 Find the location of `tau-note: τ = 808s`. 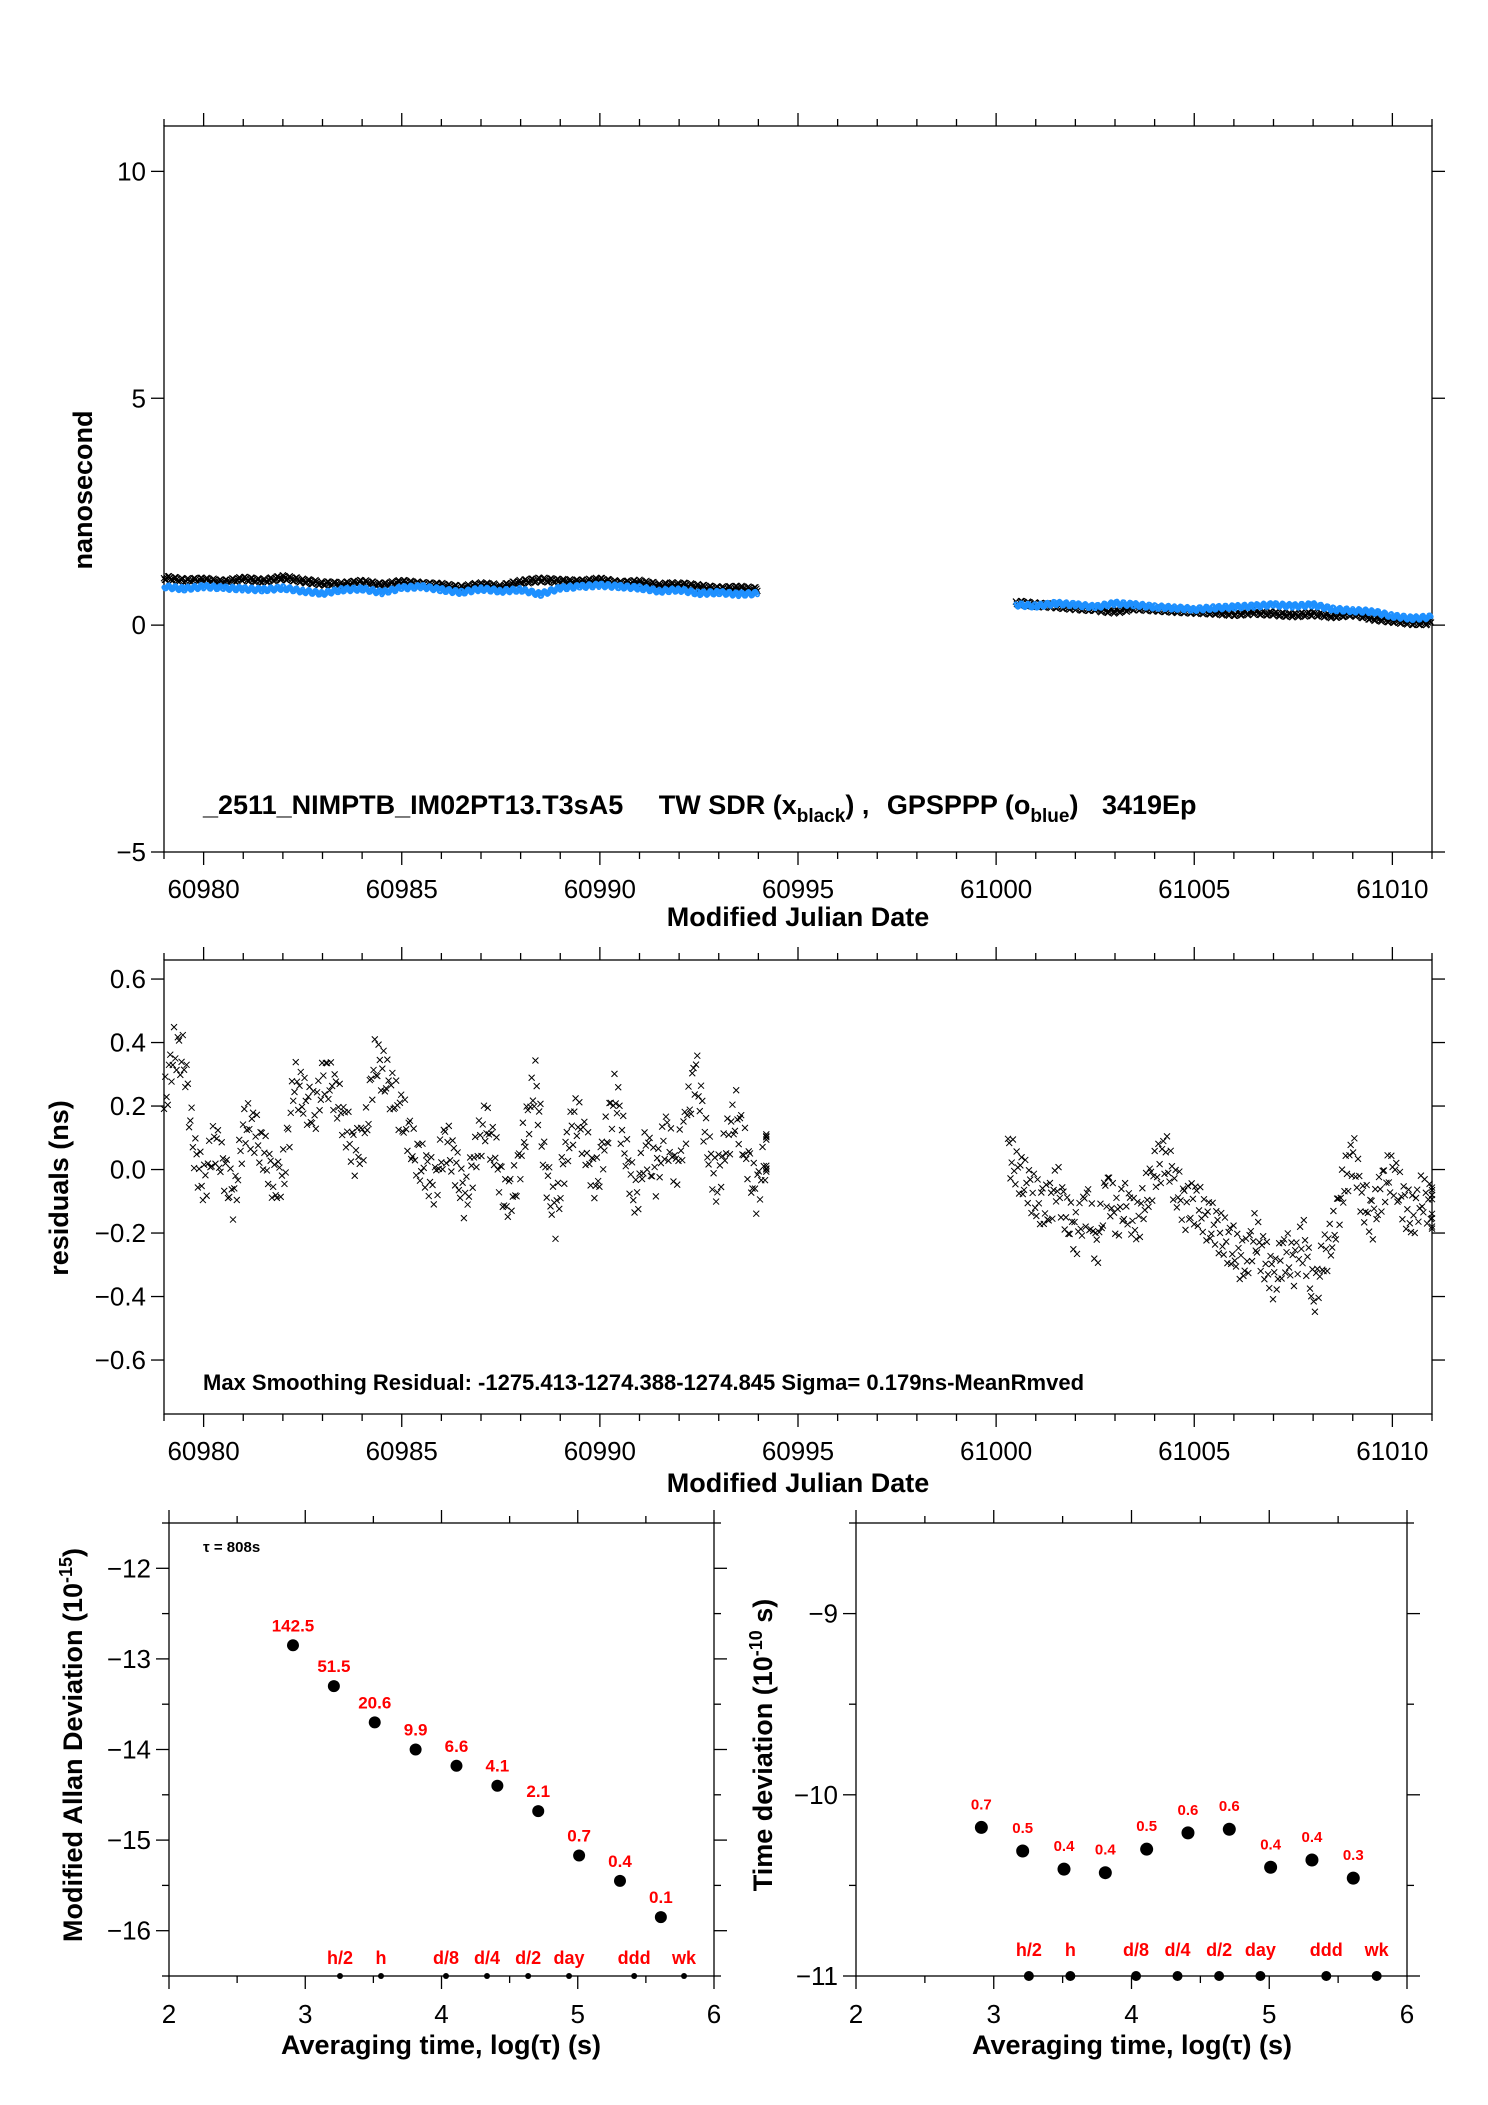

tau-note: τ = 808s is located at coordinates (231, 1547).